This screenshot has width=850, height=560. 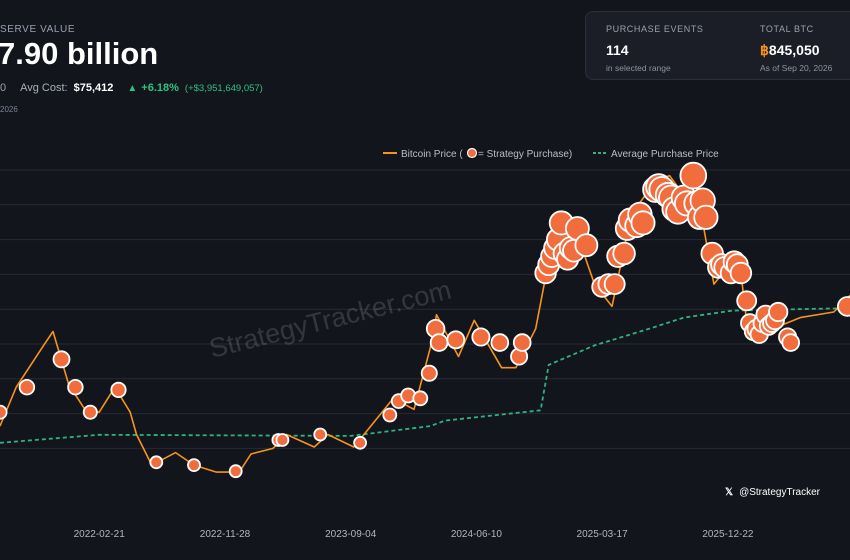 I want to click on legend-price-label: Bitcoin Price (, so click(x=432, y=154).